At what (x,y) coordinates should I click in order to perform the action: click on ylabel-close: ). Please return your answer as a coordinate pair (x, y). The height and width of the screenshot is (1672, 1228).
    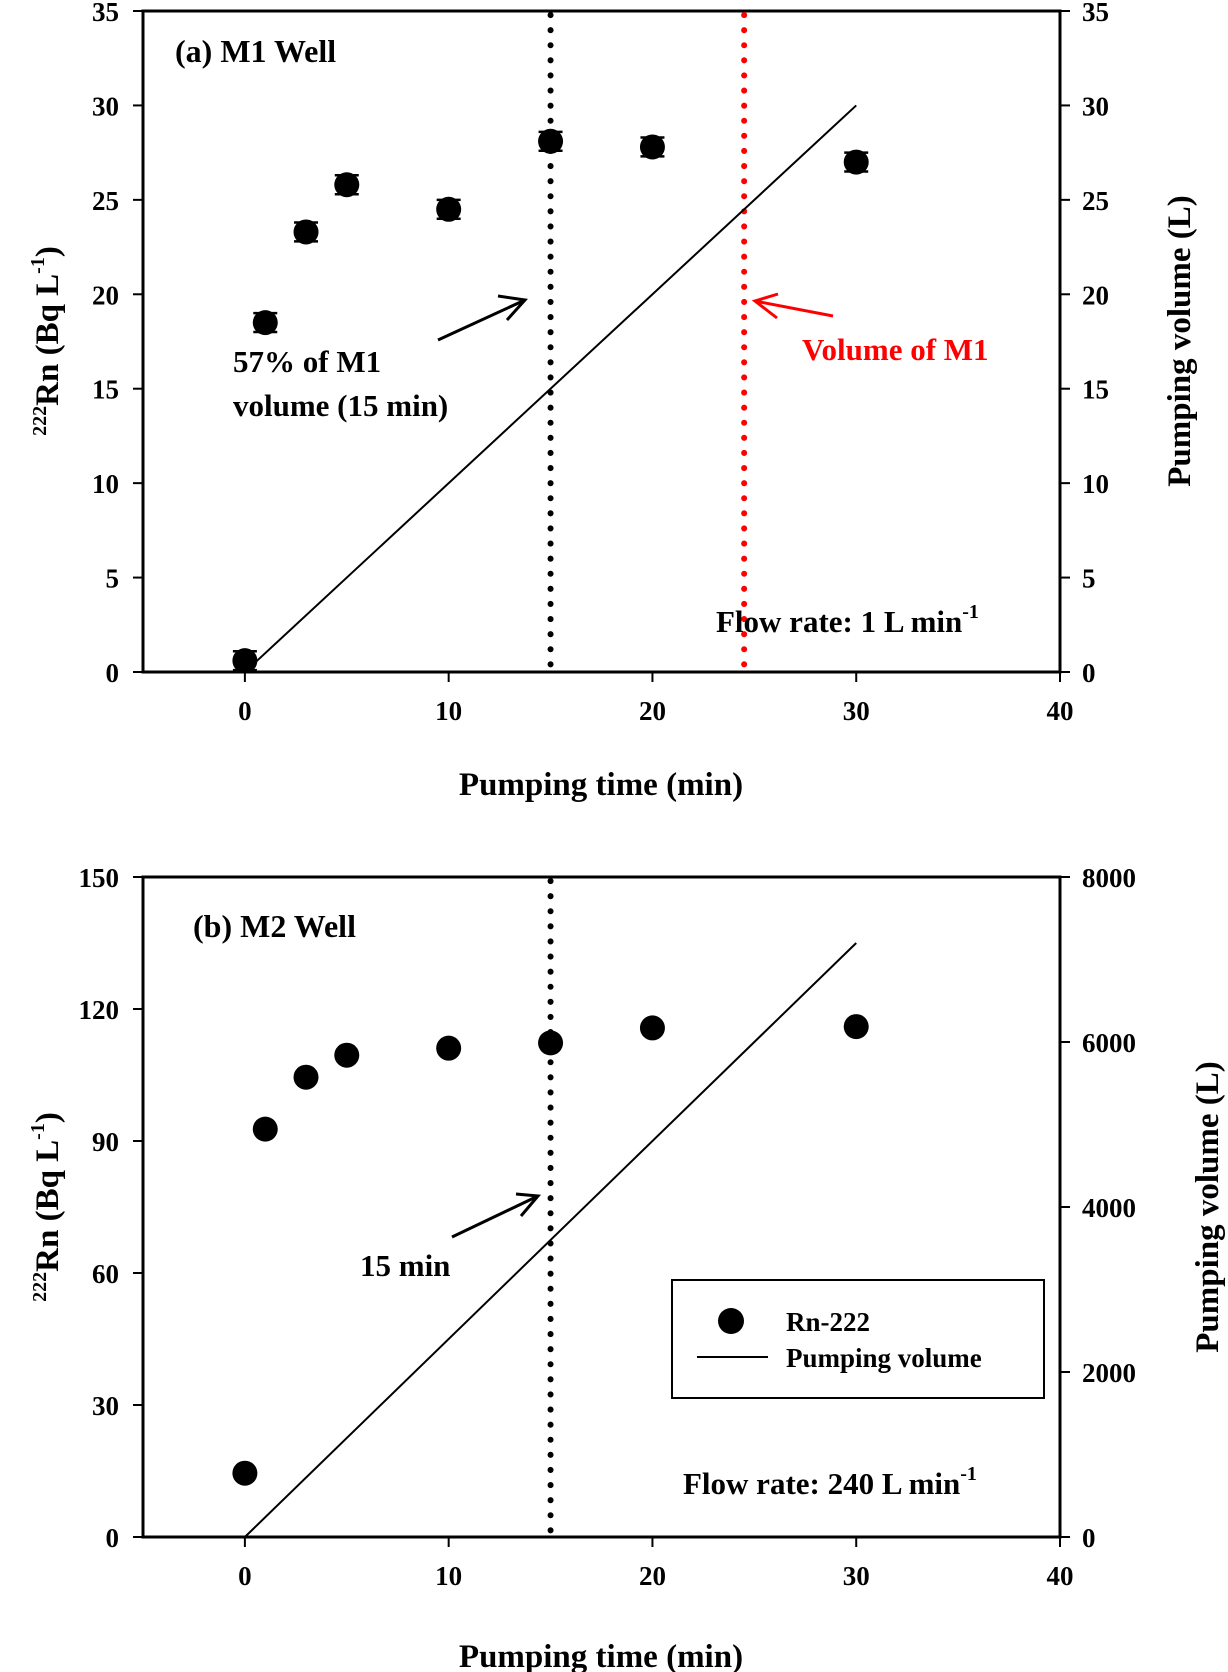
    Looking at the image, I should click on (48, 251).